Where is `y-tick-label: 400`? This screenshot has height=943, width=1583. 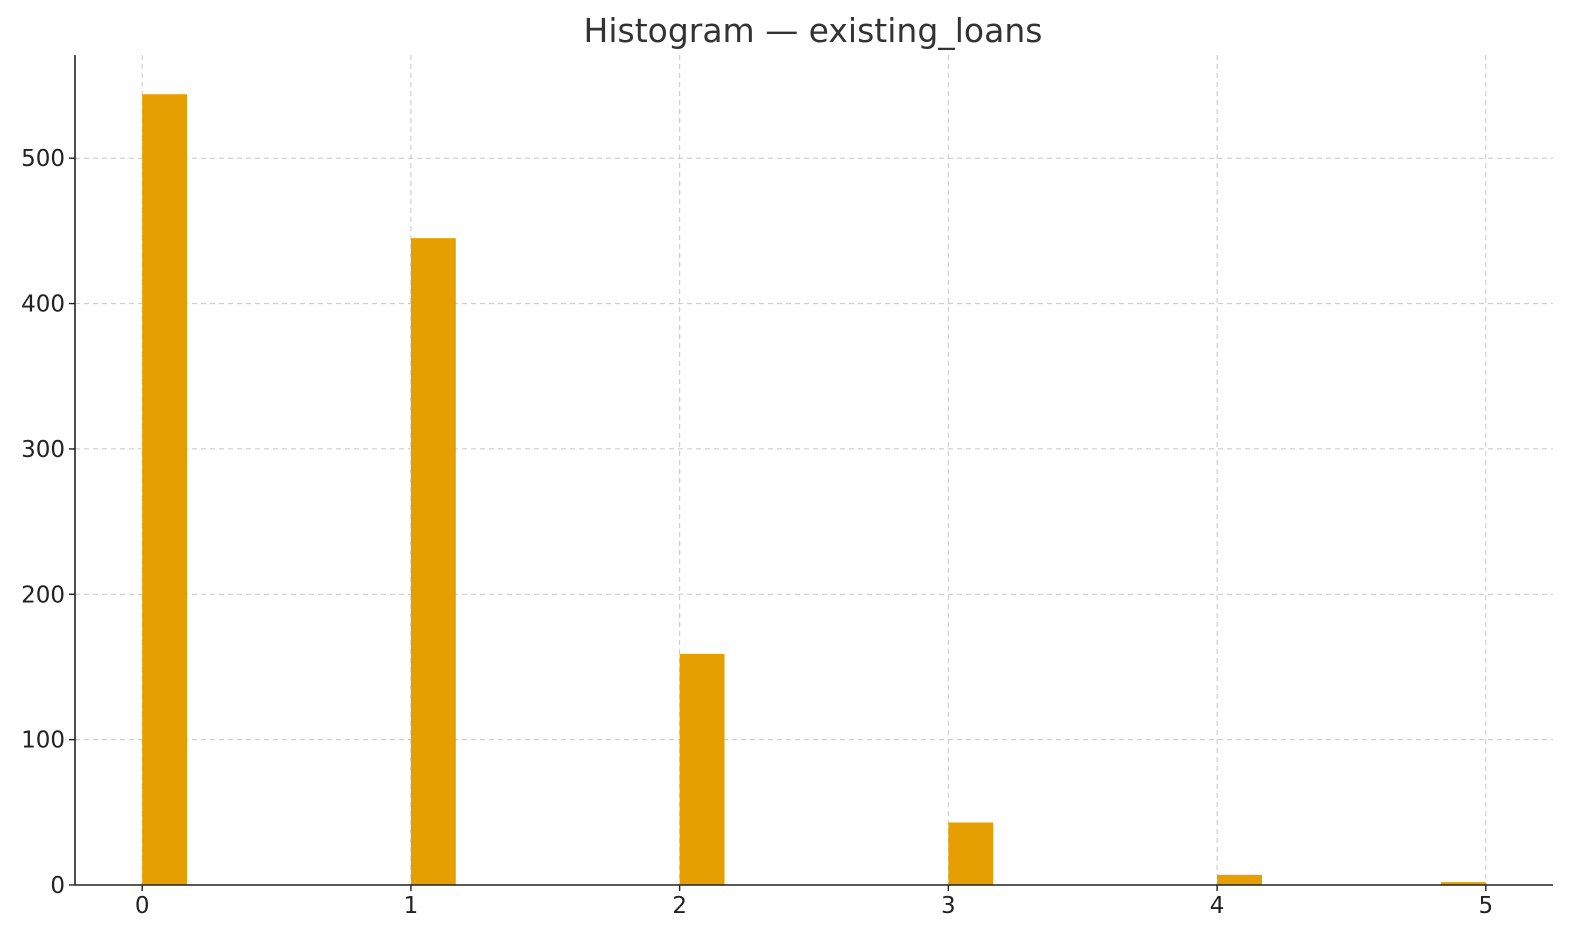 y-tick-label: 400 is located at coordinates (43, 305).